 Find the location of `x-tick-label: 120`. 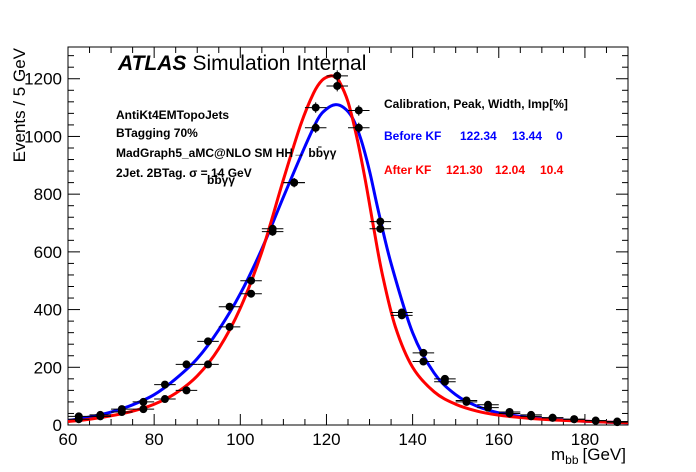

x-tick-label: 120 is located at coordinates (326, 439).